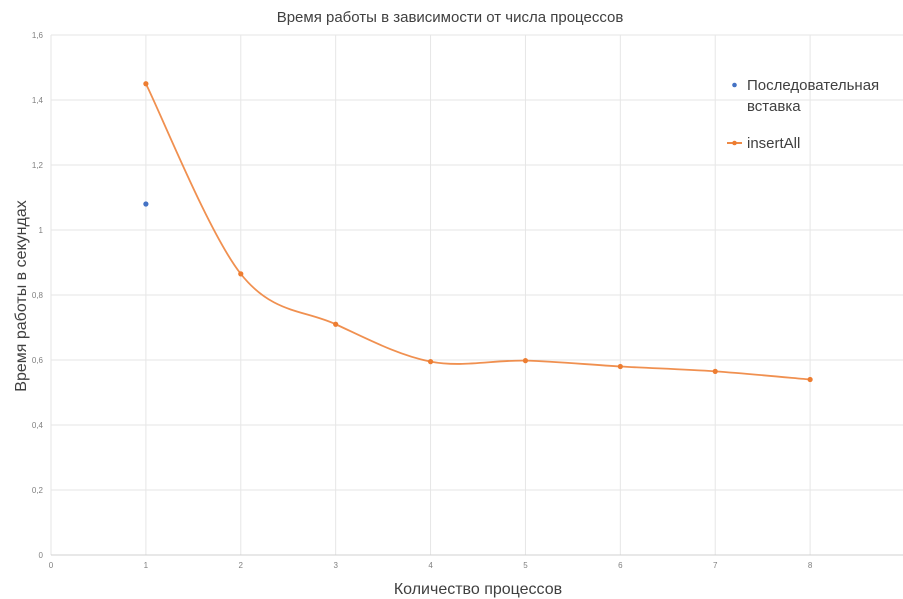 The width and height of the screenshot is (903, 599). I want to click on x-axis-label: Количество процессов, so click(478, 589).